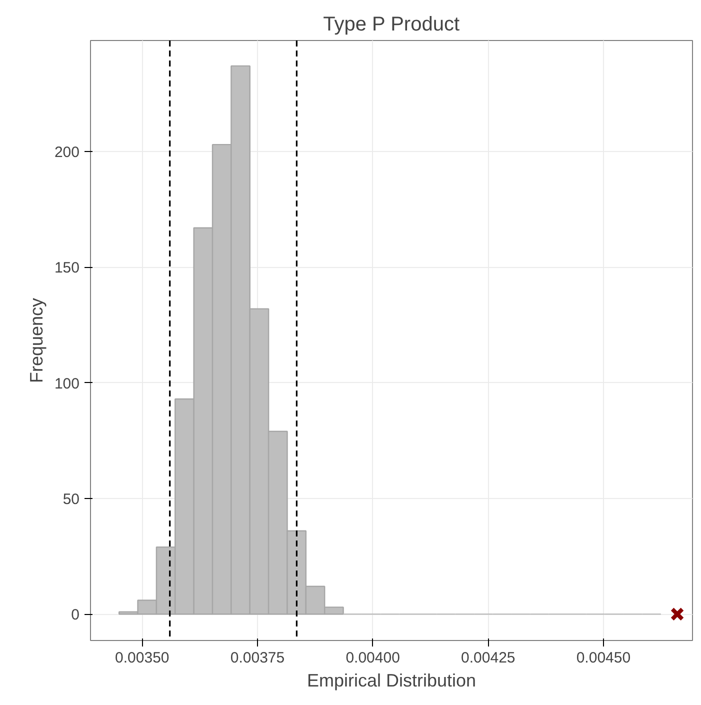 The image size is (701, 705). What do you see at coordinates (71, 499) in the screenshot?
I see `y-tick-label: 50` at bounding box center [71, 499].